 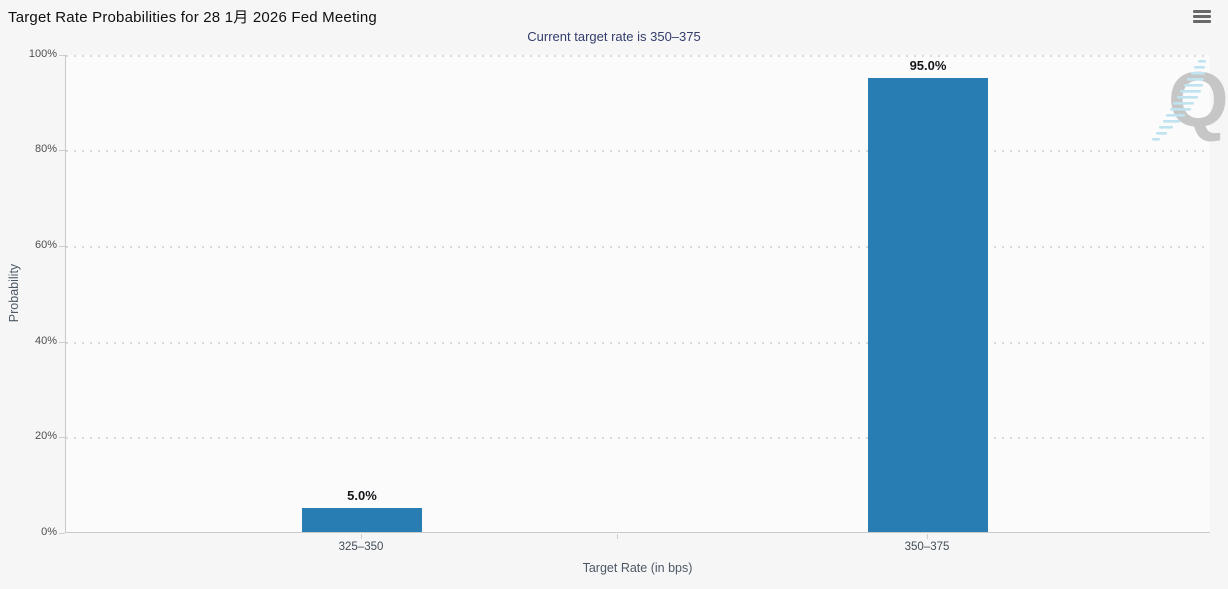 I want to click on x-axis-title: Target Rate (in bps), so click(x=637, y=568).